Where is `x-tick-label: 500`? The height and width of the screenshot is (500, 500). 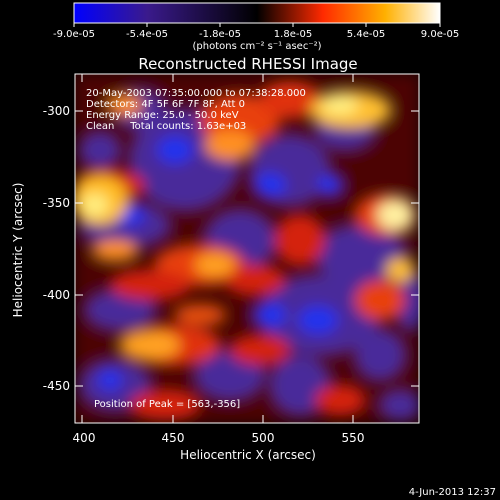
x-tick-label: 500 is located at coordinates (263, 438).